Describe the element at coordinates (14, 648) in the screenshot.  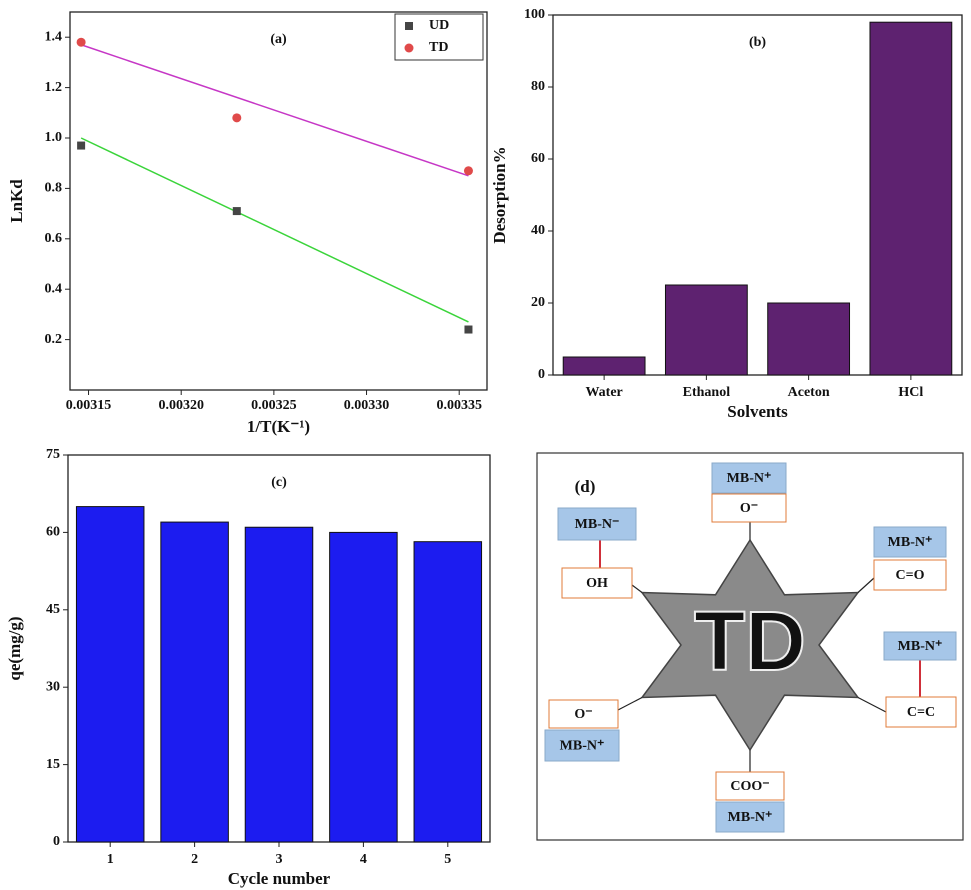
I see `y-axis-label: qe(mg/g)` at that location.